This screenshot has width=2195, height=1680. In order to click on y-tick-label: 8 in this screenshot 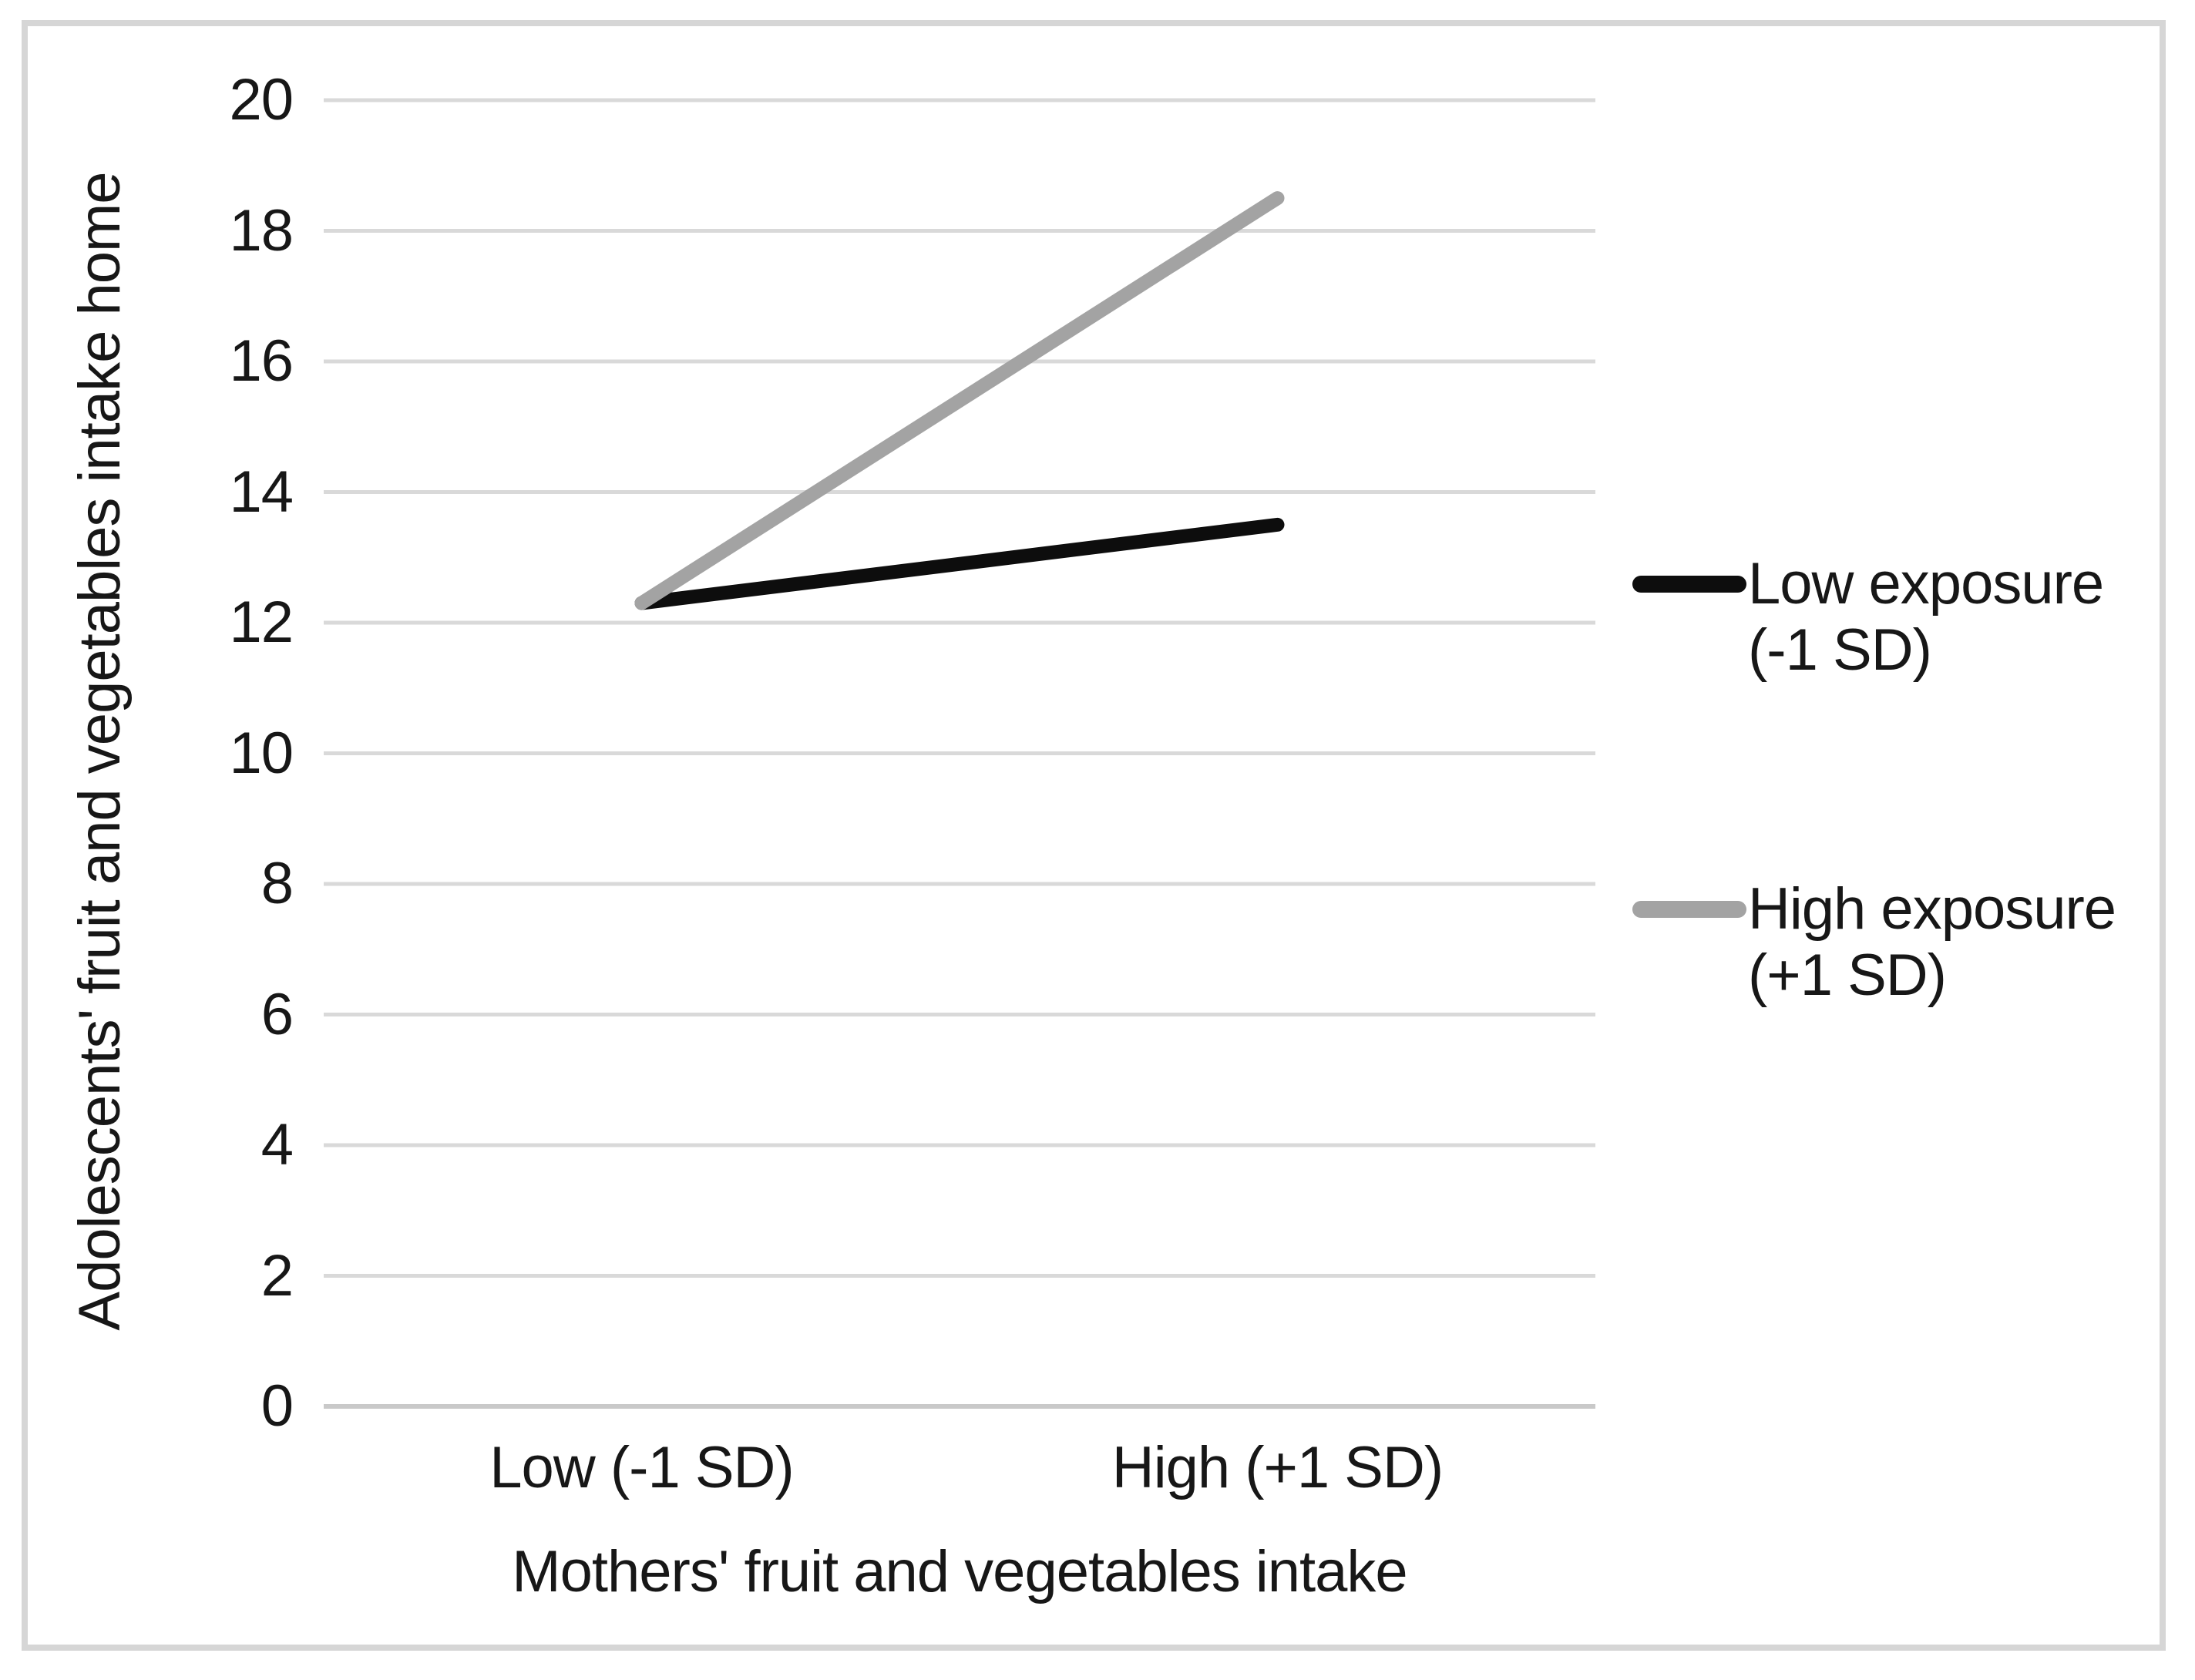, I will do `click(277, 884)`.